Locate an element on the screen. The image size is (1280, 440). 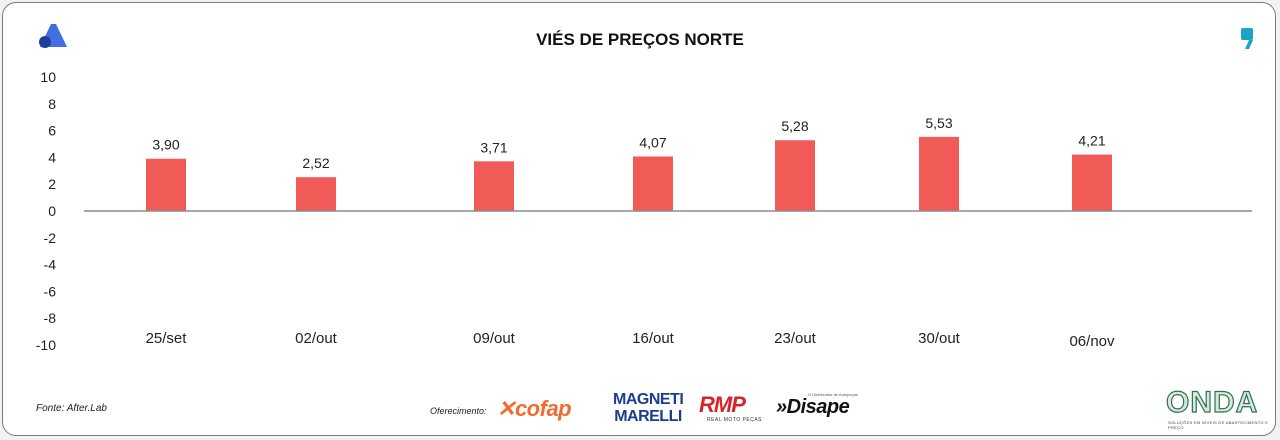
rmp-logo: RMP is located at coordinates (722, 404).